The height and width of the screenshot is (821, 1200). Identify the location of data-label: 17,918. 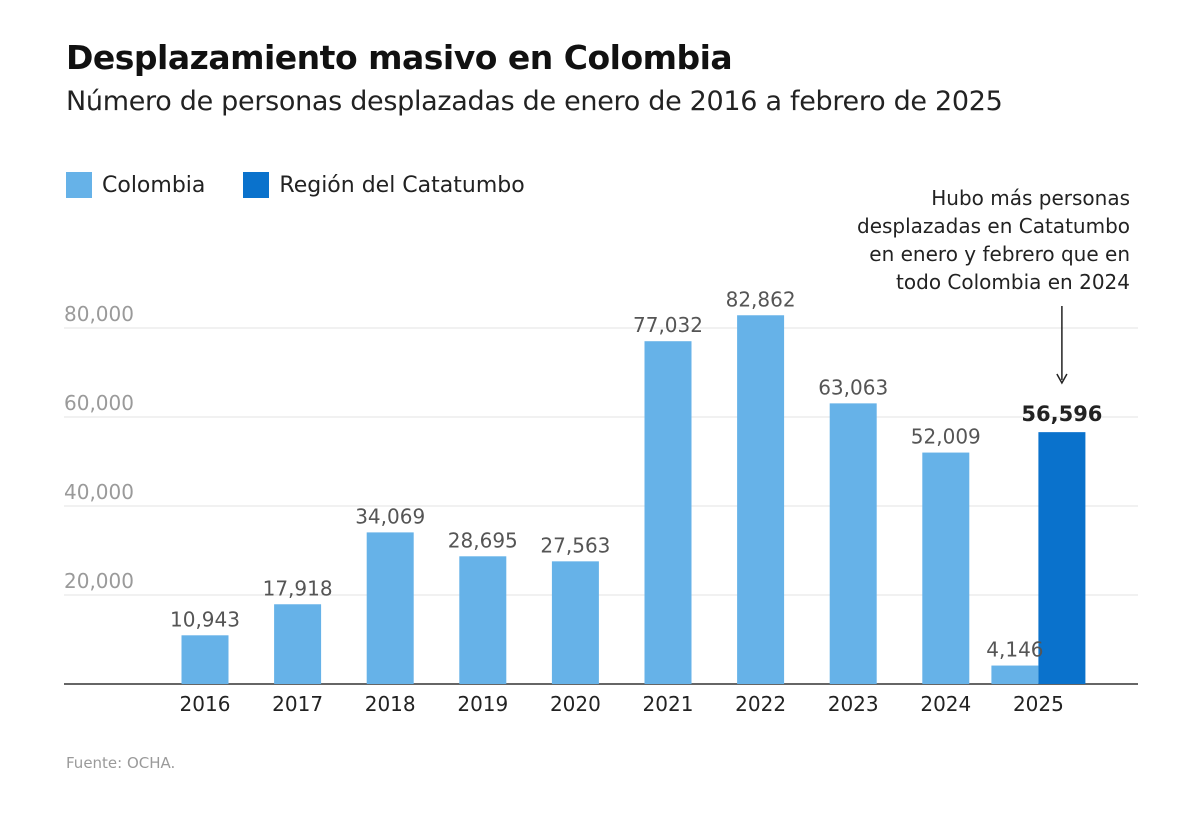
(298, 588).